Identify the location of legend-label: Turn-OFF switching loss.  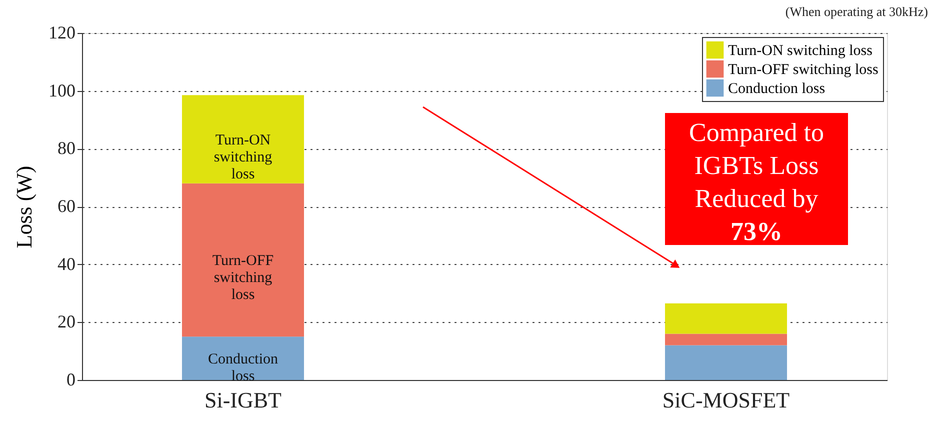
(803, 70).